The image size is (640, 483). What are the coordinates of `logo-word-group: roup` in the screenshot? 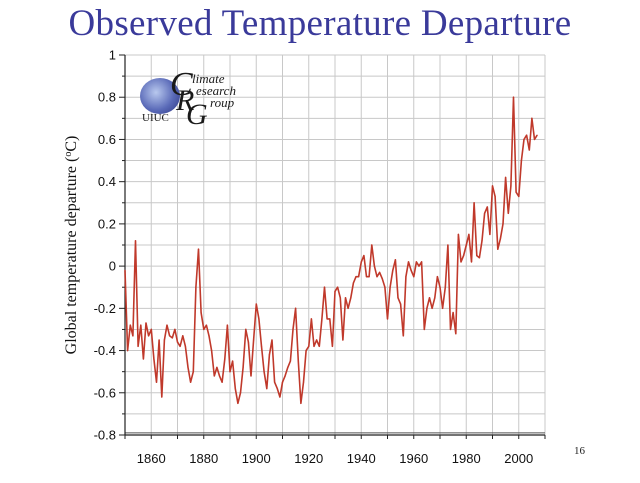 It's located at (222, 102).